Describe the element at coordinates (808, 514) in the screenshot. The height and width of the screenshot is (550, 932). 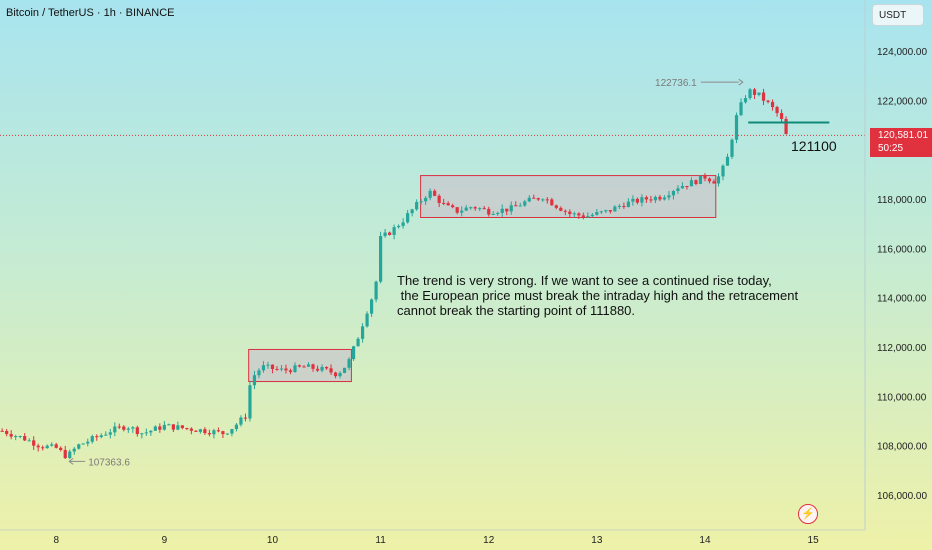
I see `lightning-icon: ⚡` at that location.